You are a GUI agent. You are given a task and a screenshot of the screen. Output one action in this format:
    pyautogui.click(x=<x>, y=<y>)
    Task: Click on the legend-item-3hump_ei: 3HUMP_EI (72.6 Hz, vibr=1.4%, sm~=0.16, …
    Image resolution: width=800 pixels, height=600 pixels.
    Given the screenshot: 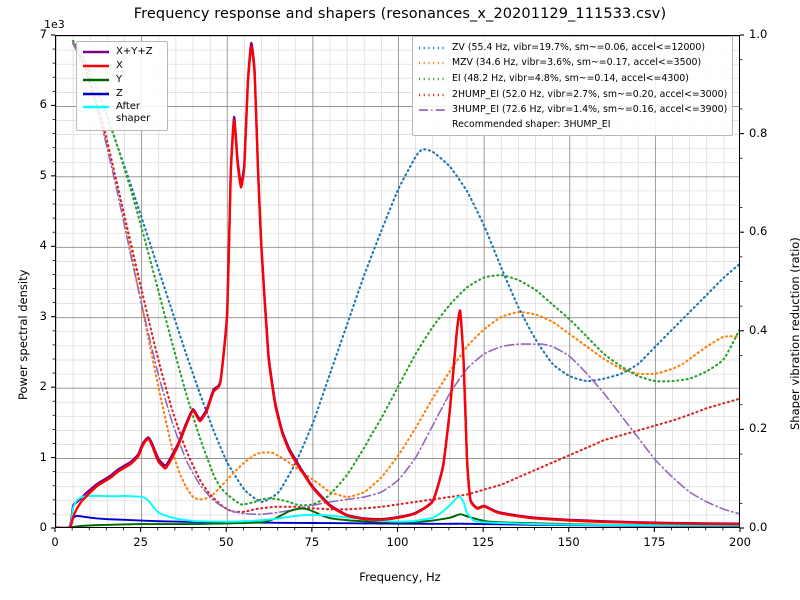 What is the action you would take?
    pyautogui.click(x=572, y=110)
    